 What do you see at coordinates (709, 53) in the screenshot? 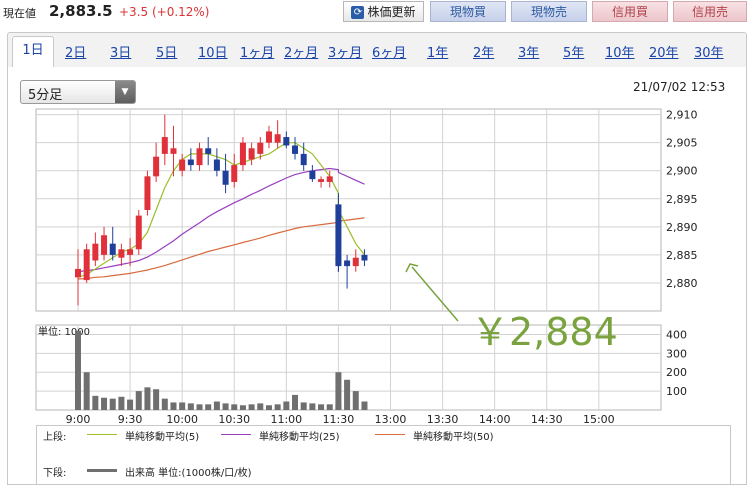
I see `tab-30y: 30年` at bounding box center [709, 53].